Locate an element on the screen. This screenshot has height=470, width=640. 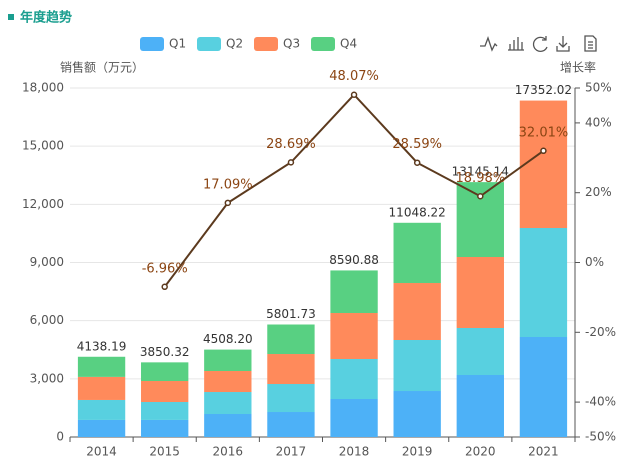
growth-label: 48.07% is located at coordinates (354, 76).